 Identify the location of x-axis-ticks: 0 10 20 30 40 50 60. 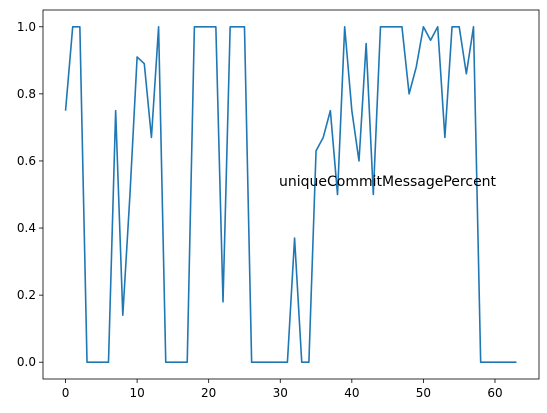
(282, 389).